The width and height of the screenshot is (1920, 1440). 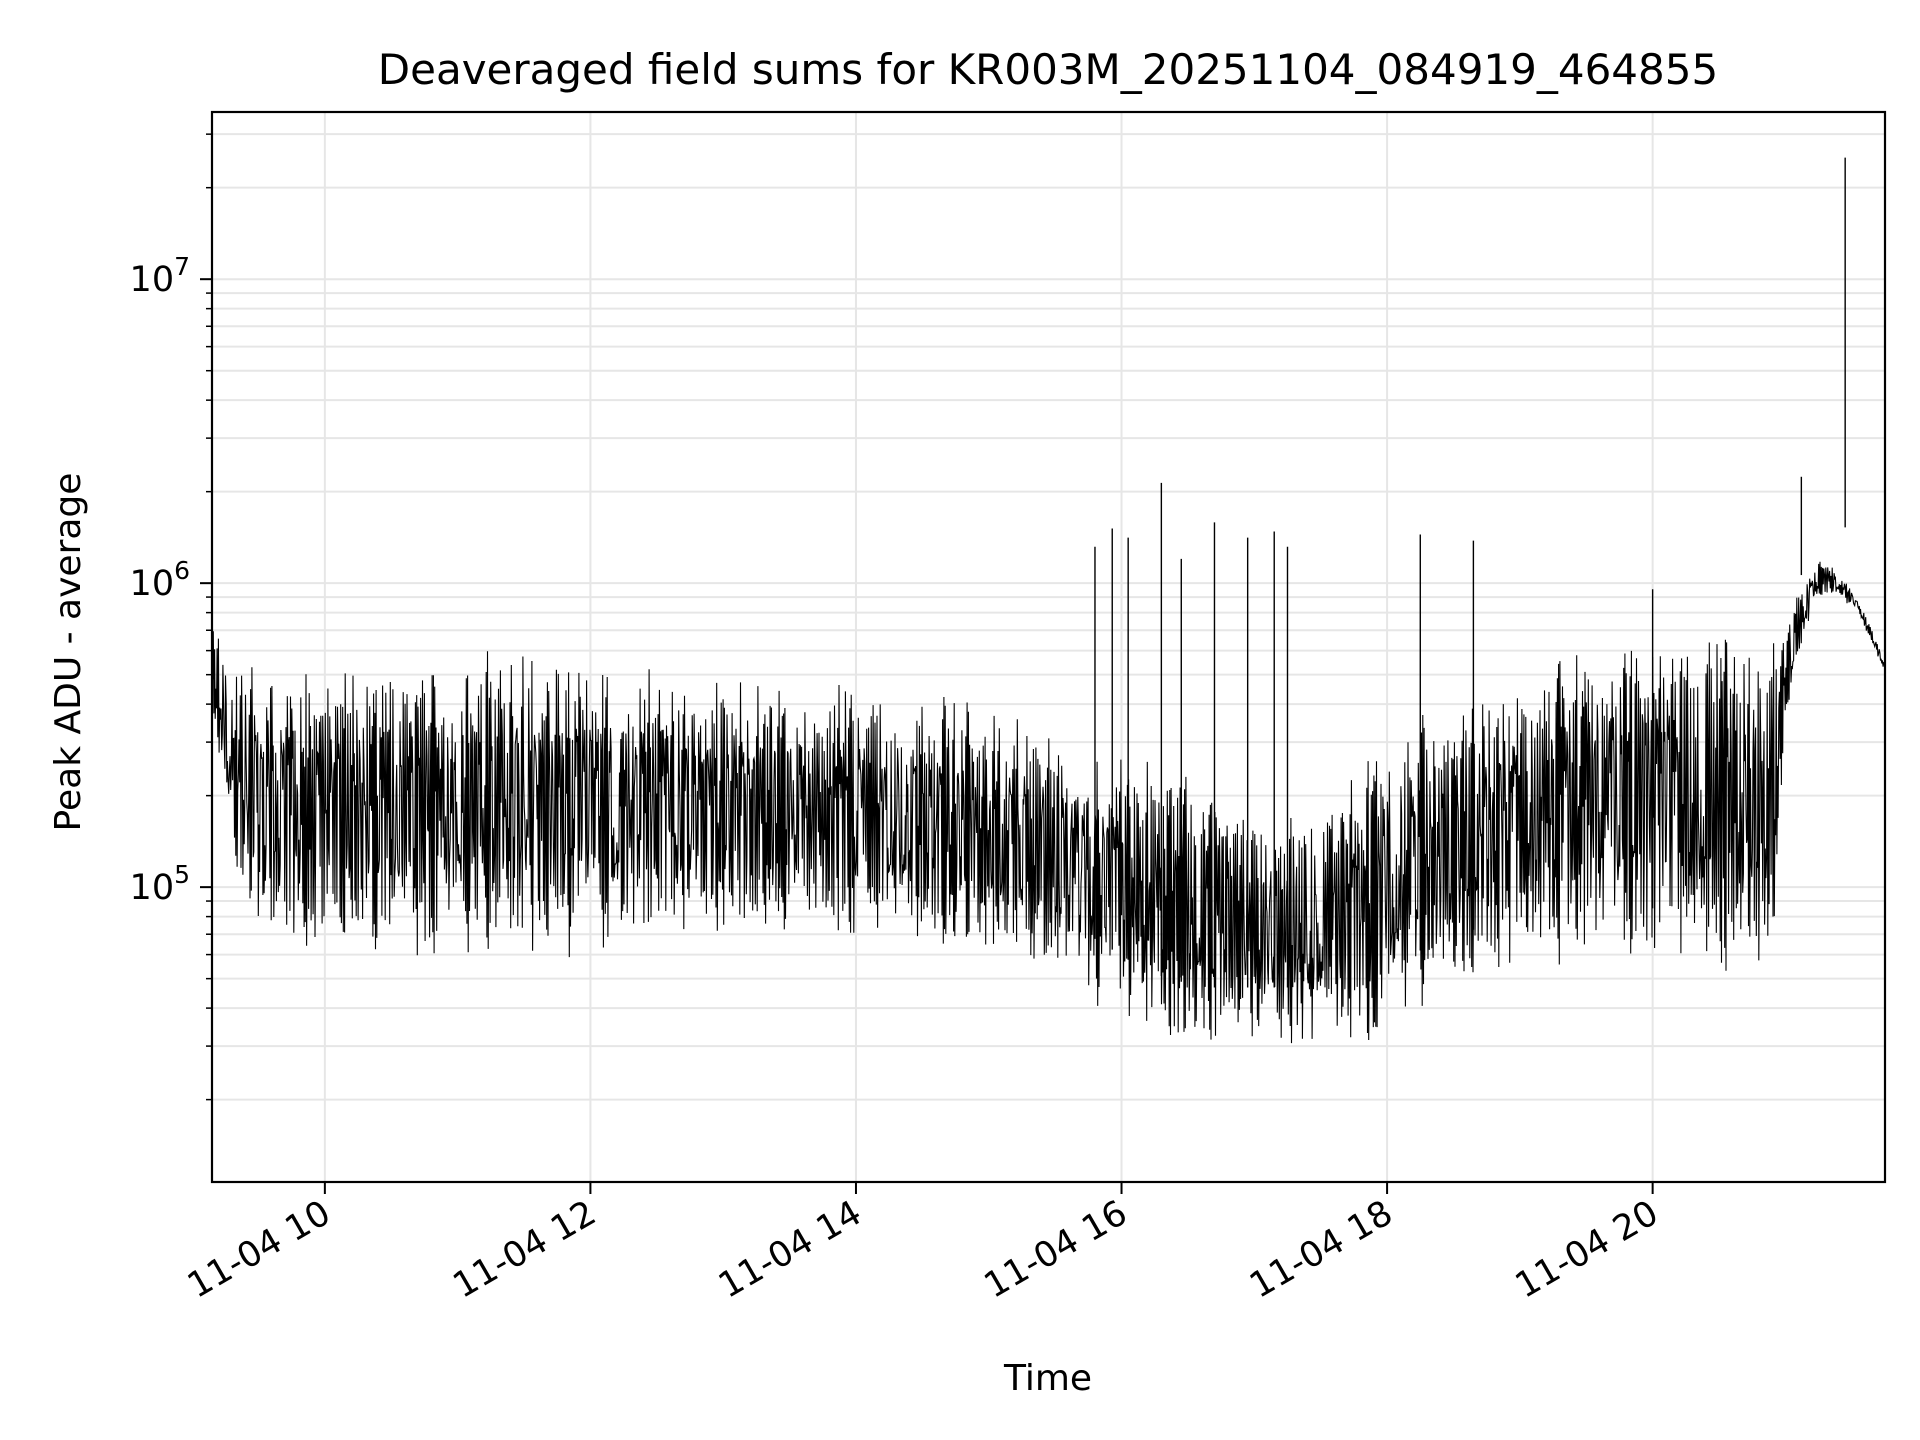 What do you see at coordinates (160, 580) in the screenshot?
I see `y-tick-label: 10⁶` at bounding box center [160, 580].